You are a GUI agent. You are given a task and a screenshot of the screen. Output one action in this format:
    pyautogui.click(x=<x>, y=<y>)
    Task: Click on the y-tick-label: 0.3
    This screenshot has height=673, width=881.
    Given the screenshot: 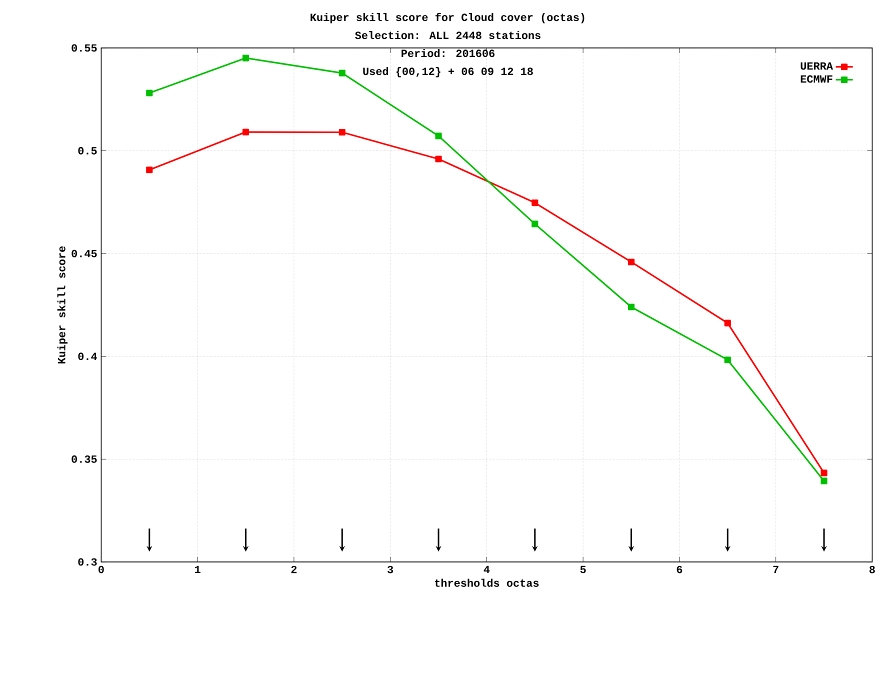 What is the action you would take?
    pyautogui.click(x=87, y=562)
    